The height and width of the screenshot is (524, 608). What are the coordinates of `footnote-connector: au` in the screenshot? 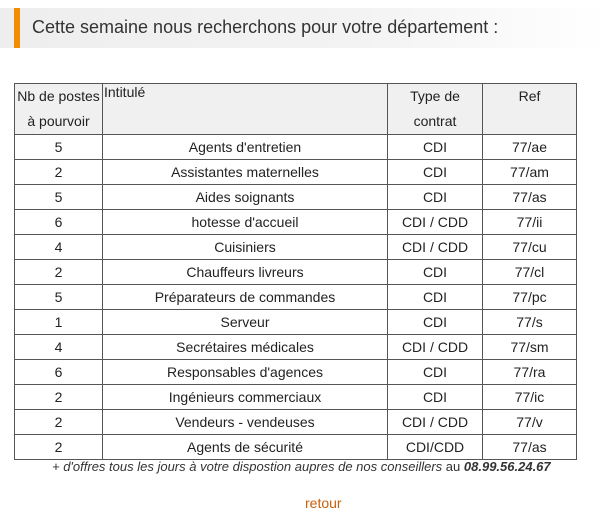 It's located at (453, 466).